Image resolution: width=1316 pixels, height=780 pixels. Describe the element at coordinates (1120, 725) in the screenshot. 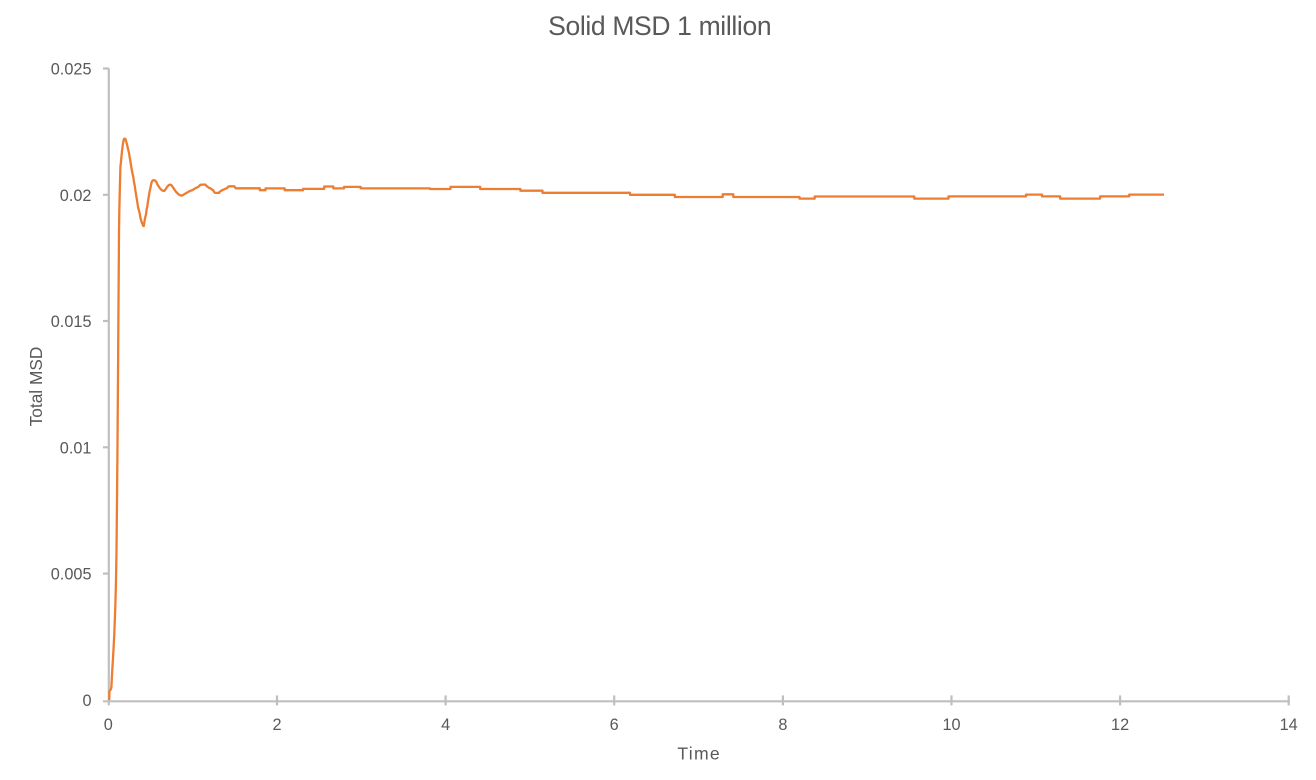

I see `svg-text: 12` at that location.